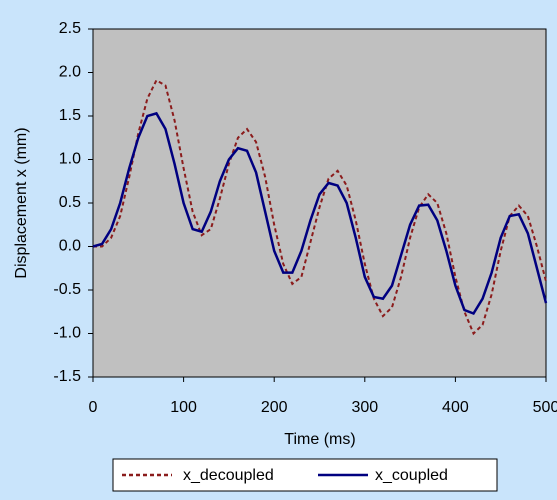 This screenshot has height=500, width=557. What do you see at coordinates (67, 333) in the screenshot?
I see `y-tick-label: -1.0` at bounding box center [67, 333].